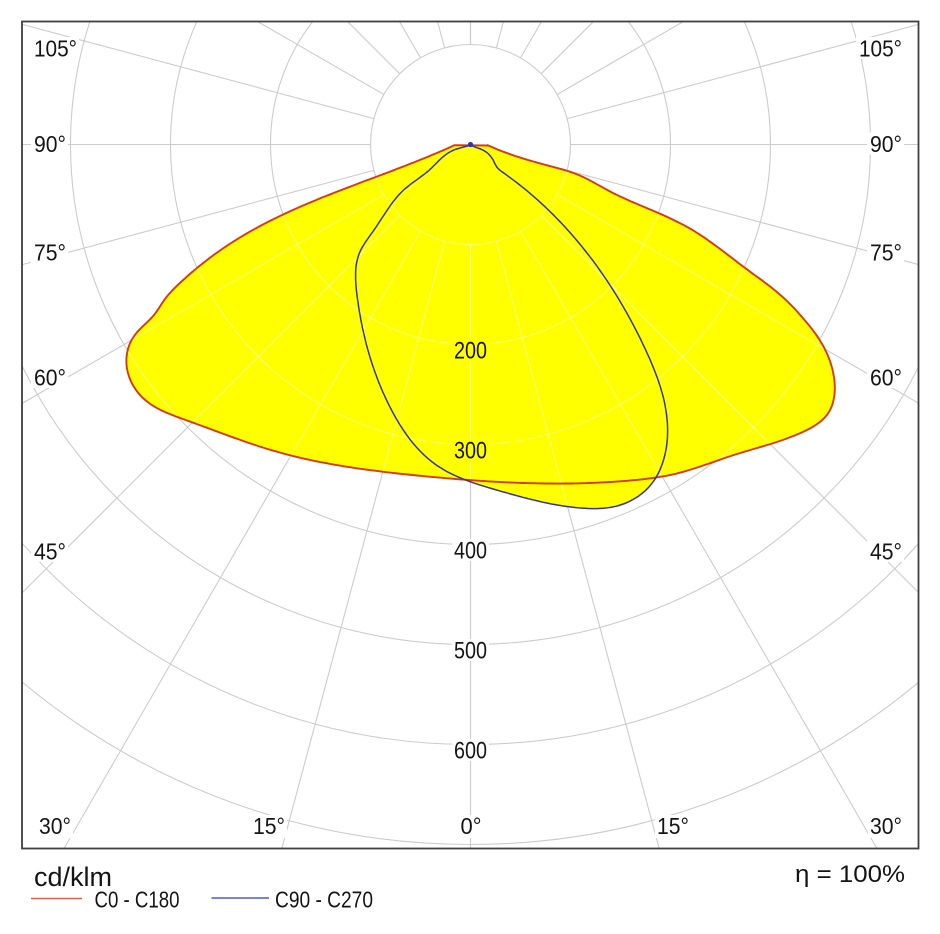 Image resolution: width=940 pixels, height=934 pixels. Describe the element at coordinates (324, 900) in the screenshot. I see `svg-text: C90 - C270` at that location.